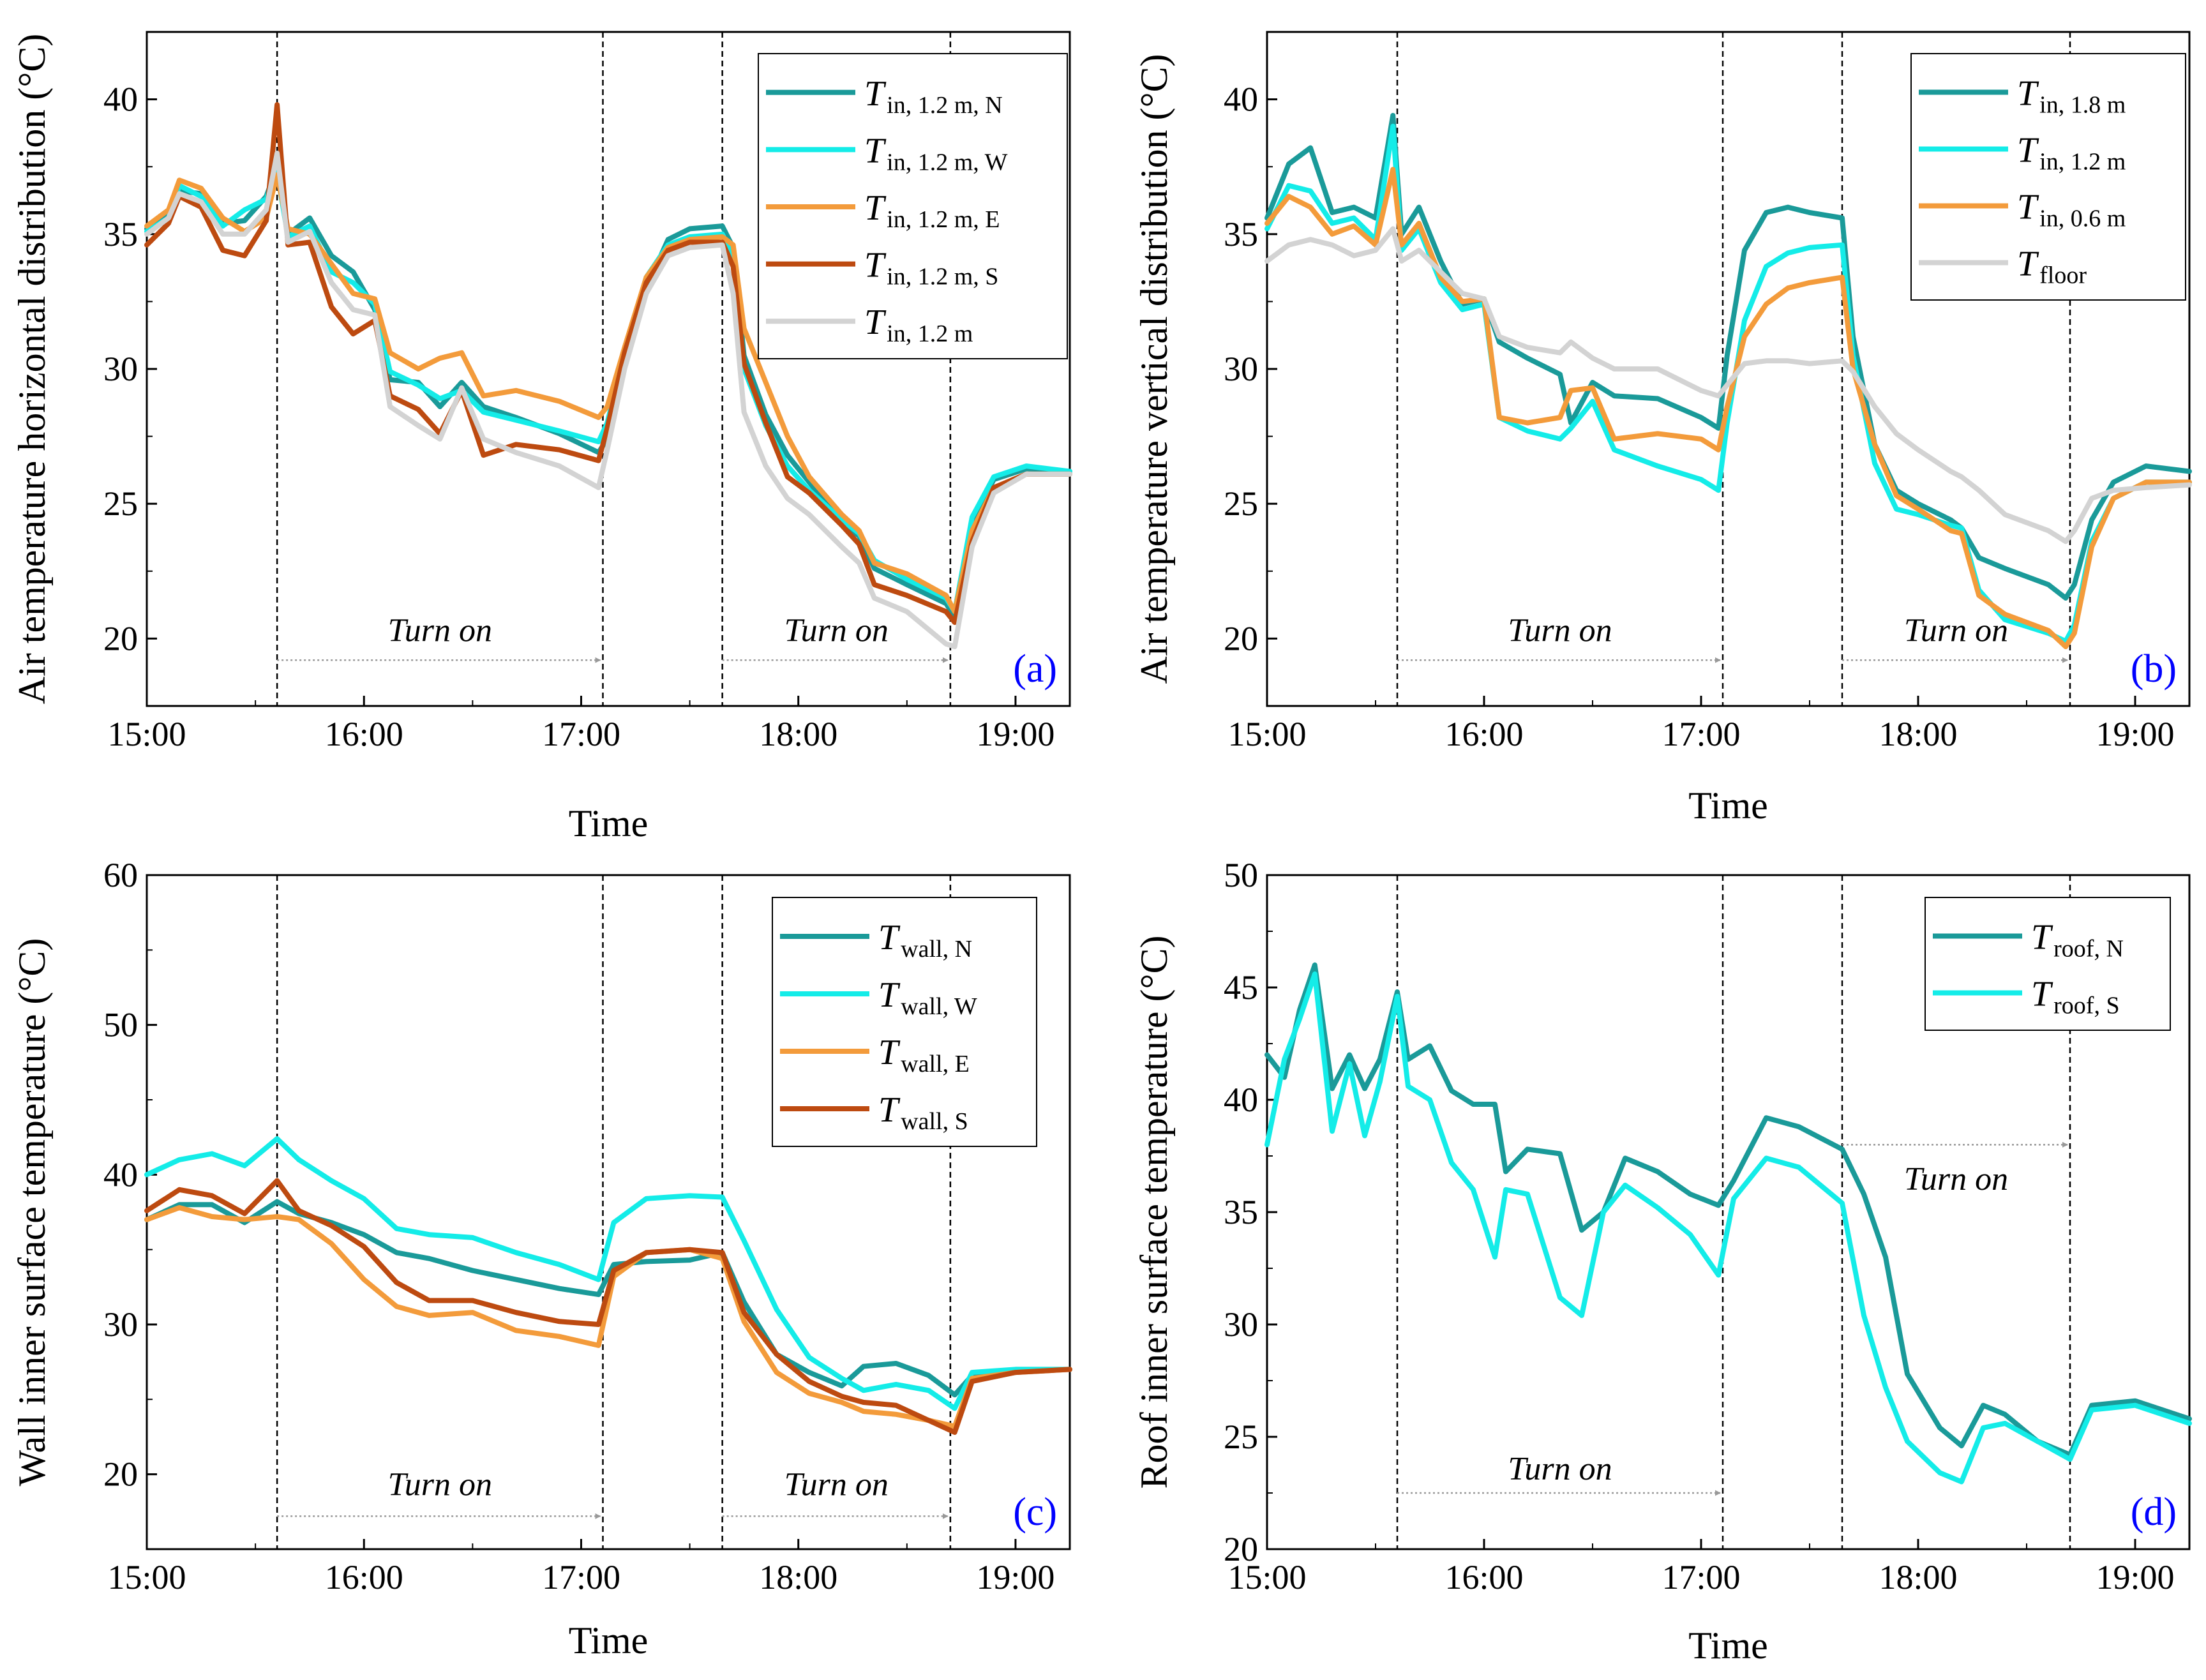 This screenshot has width=2206, height=1680. I want to click on legend-subscript: floor, so click(2063, 275).